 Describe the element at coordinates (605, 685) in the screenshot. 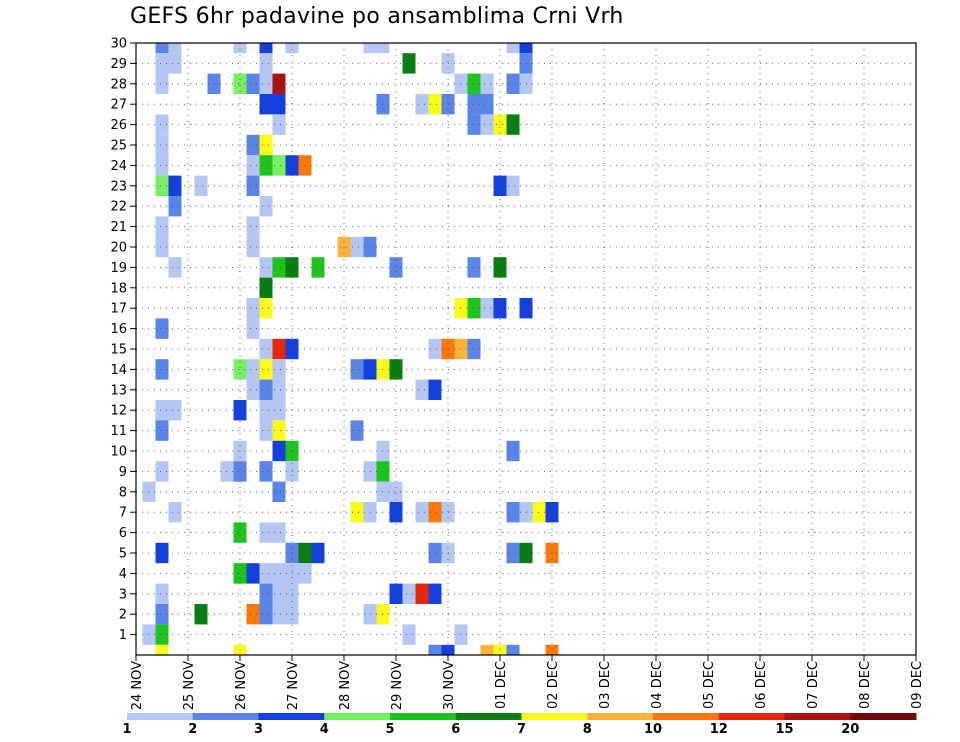

I see `x-tick-label: 03 DEC` at that location.